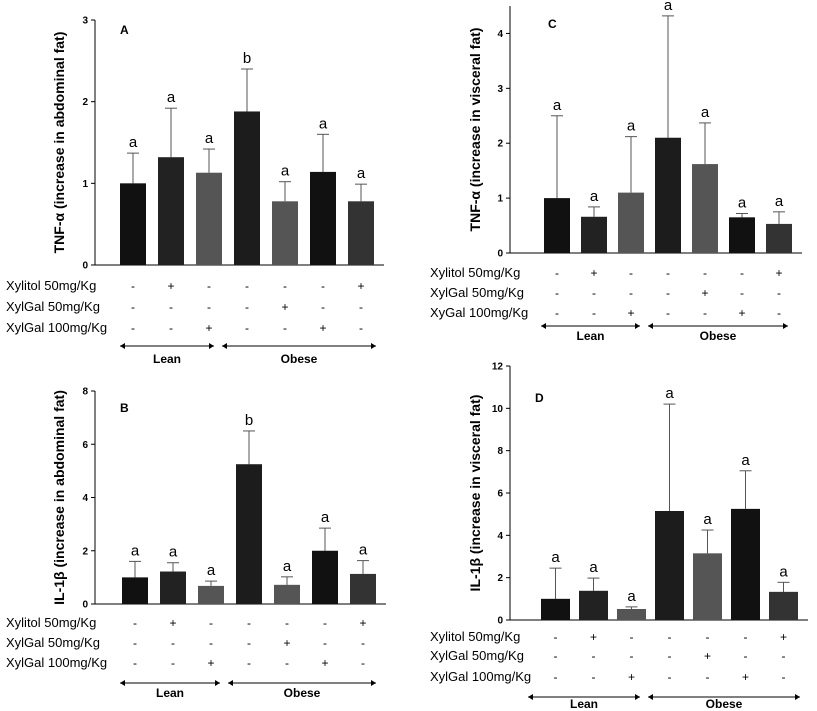  Describe the element at coordinates (539, 398) in the screenshot. I see `panel-label: D` at that location.